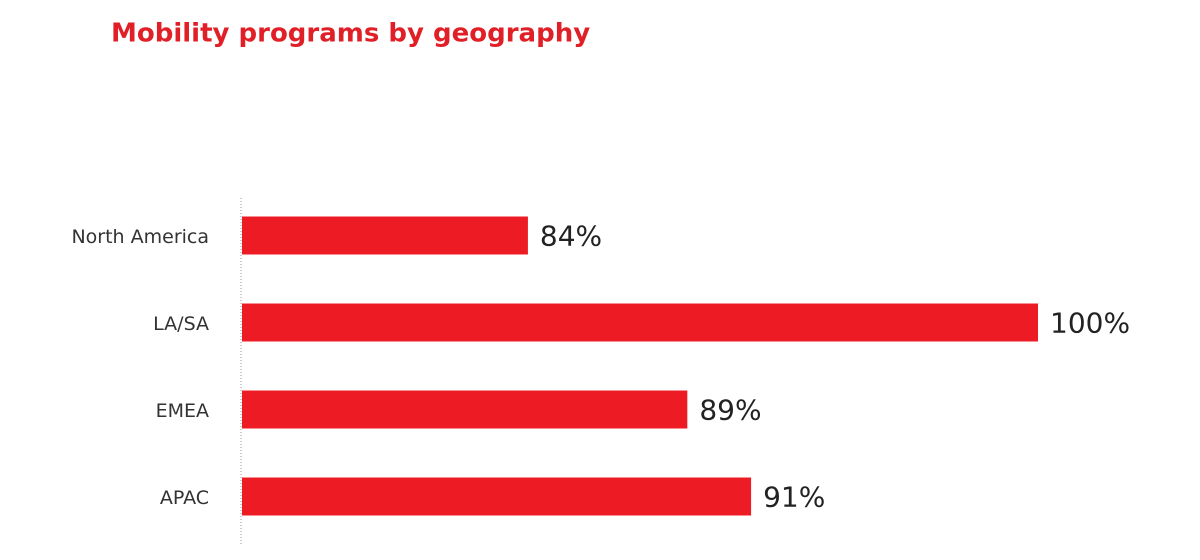  What do you see at coordinates (181, 324) in the screenshot?
I see `category-label: LA/SA` at bounding box center [181, 324].